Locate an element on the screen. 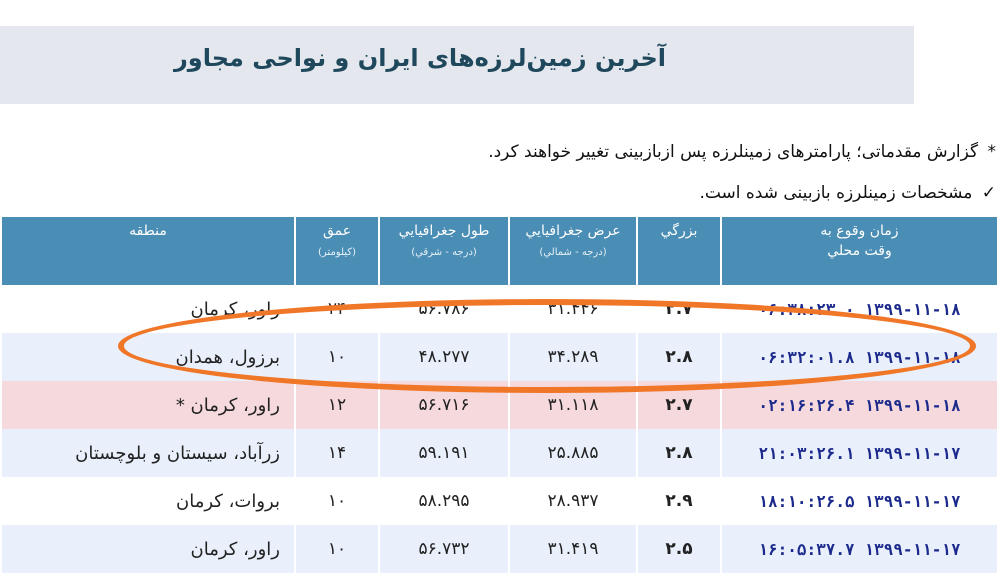 The image size is (1002, 582). cell-latitude: ۳۱.۴۱۹ is located at coordinates (572, 549).